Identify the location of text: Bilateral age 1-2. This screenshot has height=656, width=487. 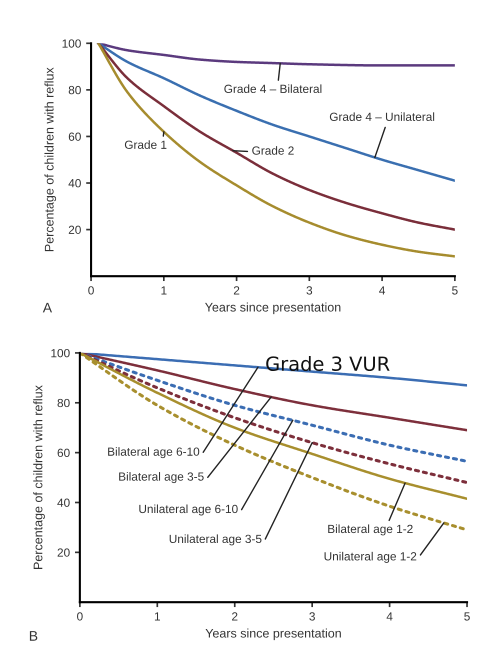
(370, 530).